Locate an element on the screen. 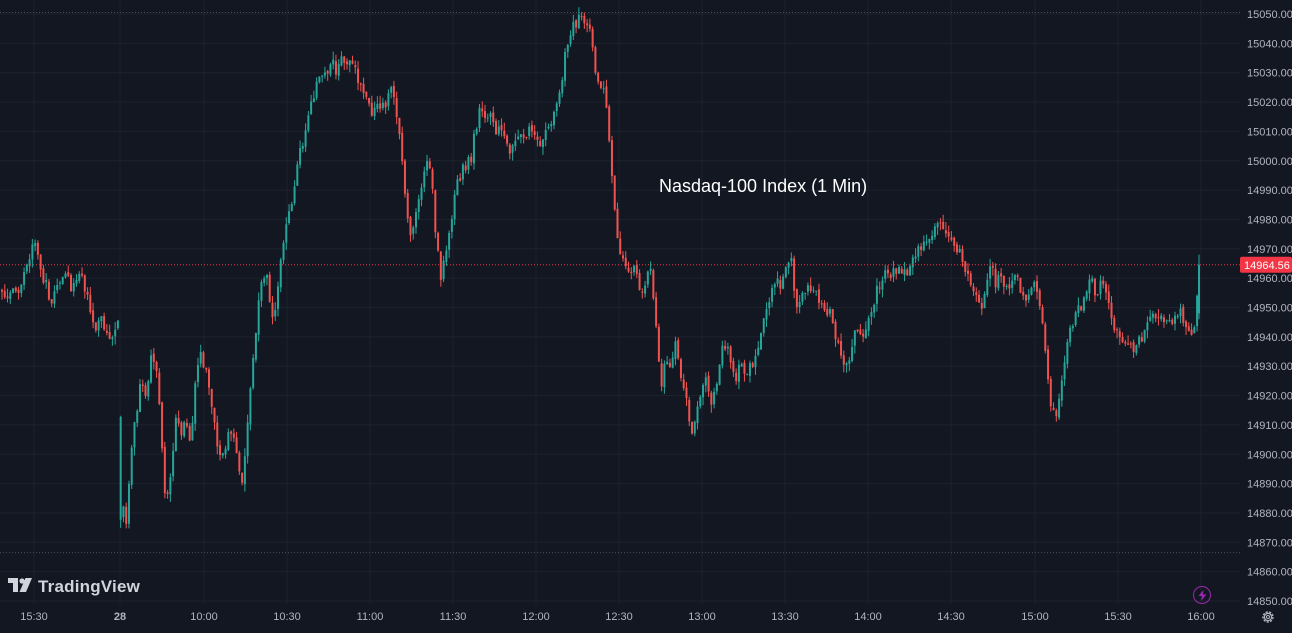 The height and width of the screenshot is (633, 1292). tradingview-logo: TradingView is located at coordinates (74, 587).